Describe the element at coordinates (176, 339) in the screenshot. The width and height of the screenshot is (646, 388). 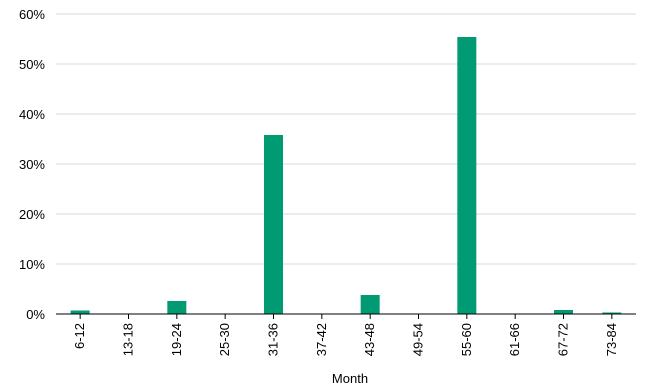
I see `x-tick-label: 19-24` at that location.